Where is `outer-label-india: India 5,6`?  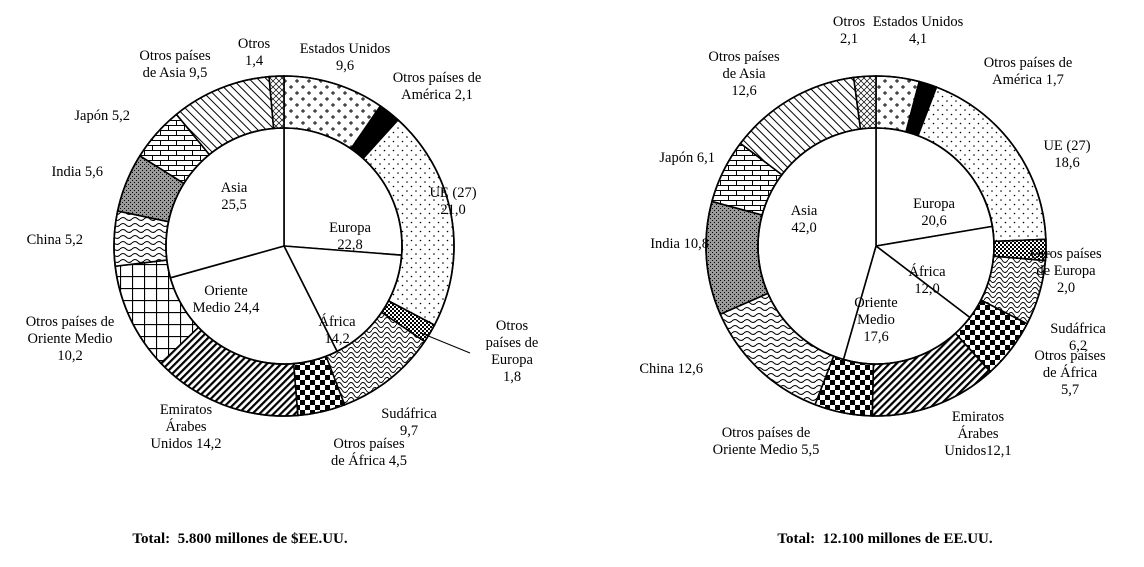
outer-label-india: India 5,6 is located at coordinates (77, 172).